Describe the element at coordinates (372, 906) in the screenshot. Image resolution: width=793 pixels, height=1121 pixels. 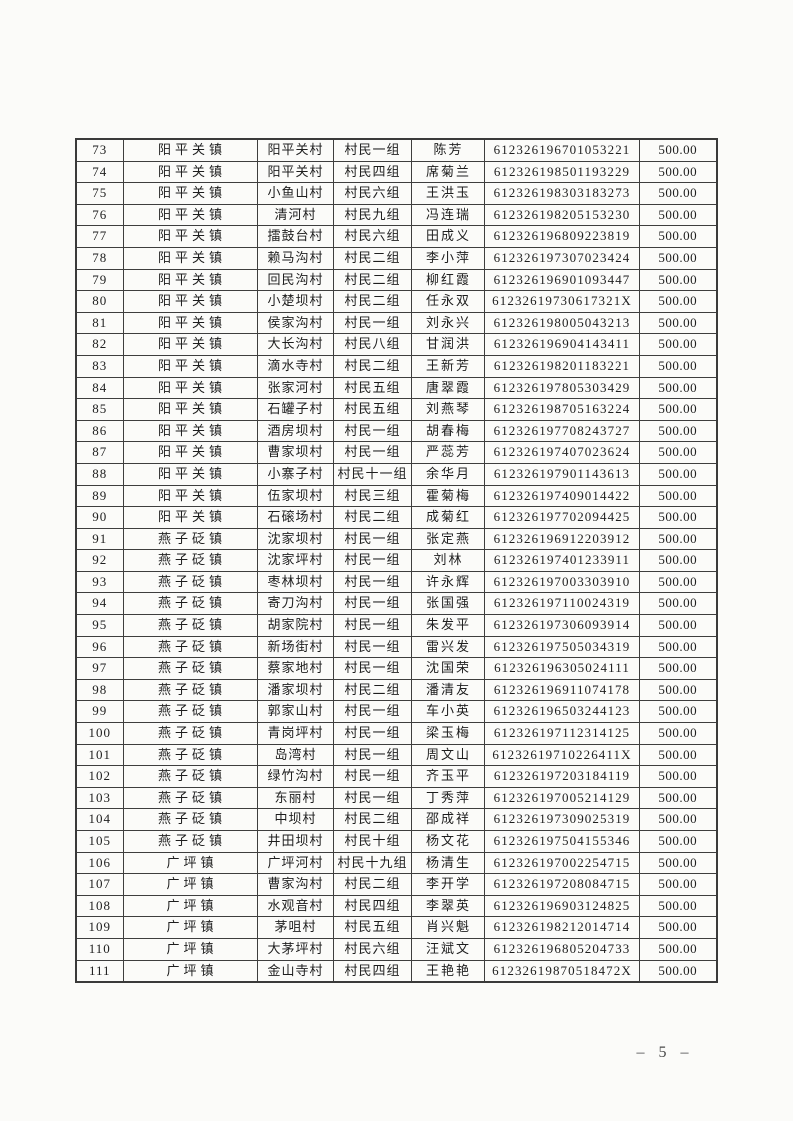
I see `group-name: 村民四组` at that location.